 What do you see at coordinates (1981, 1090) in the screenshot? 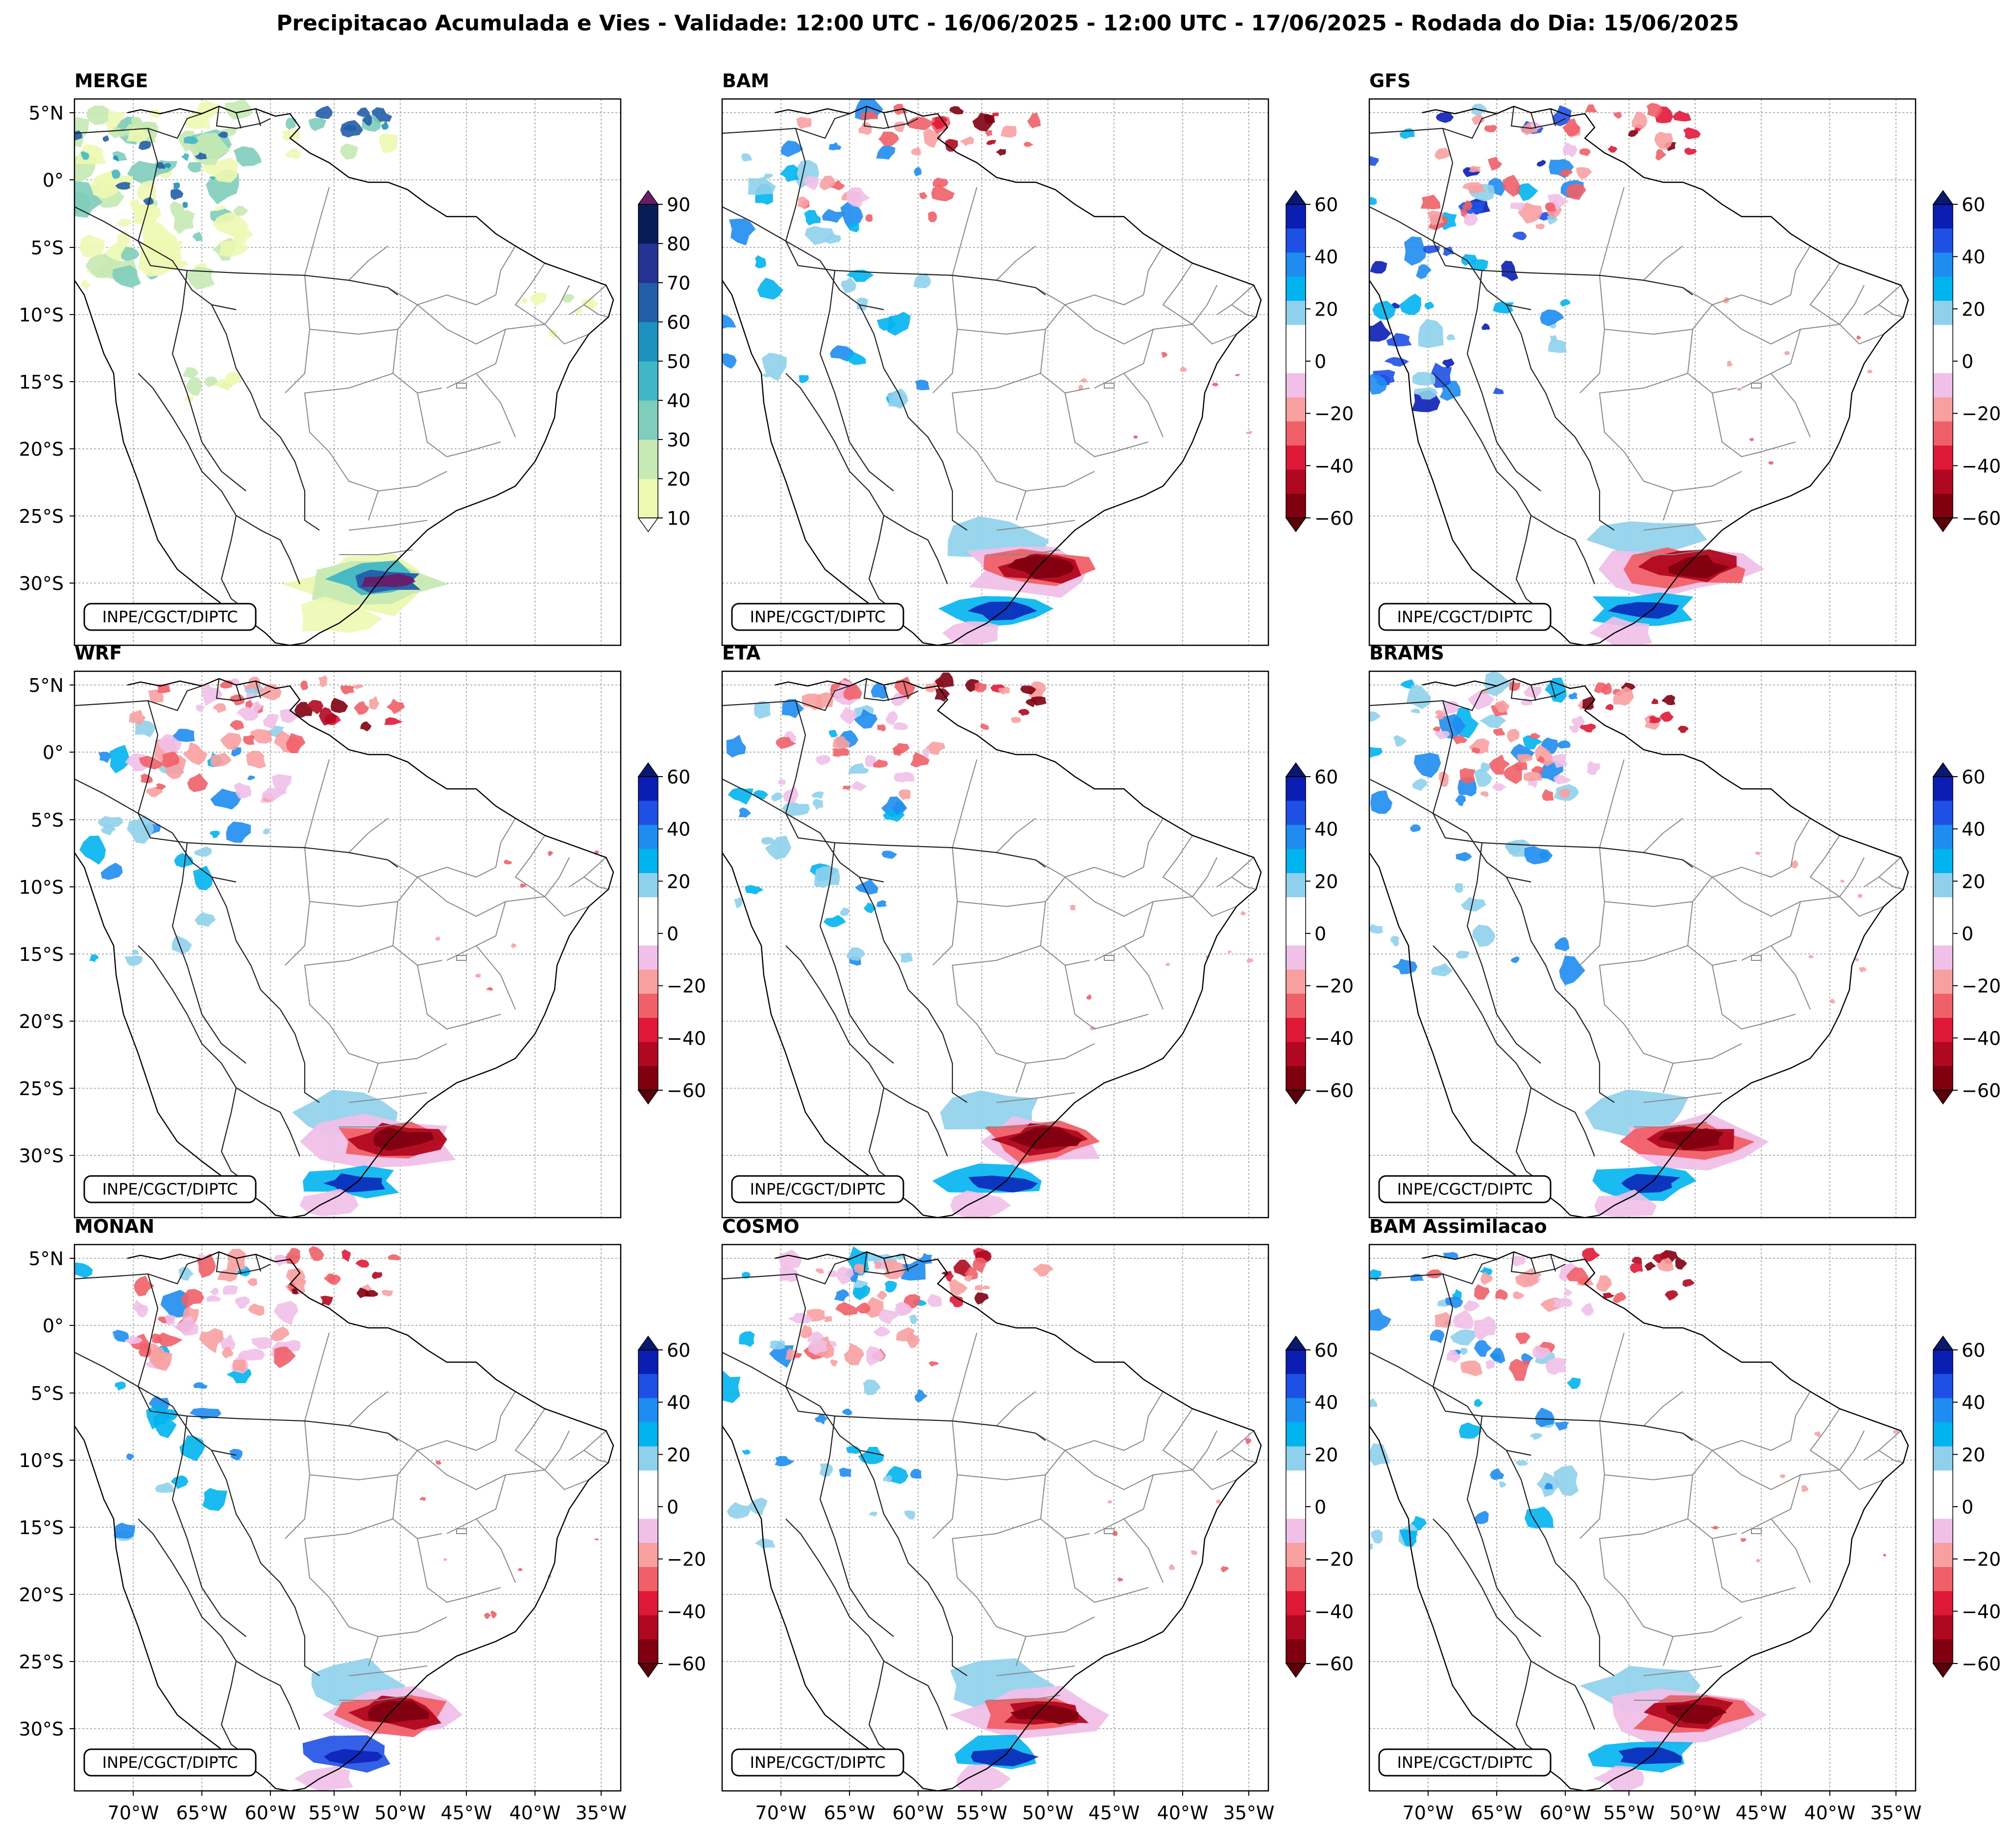
I see `colorbar-tick-label: −60` at bounding box center [1981, 1090].